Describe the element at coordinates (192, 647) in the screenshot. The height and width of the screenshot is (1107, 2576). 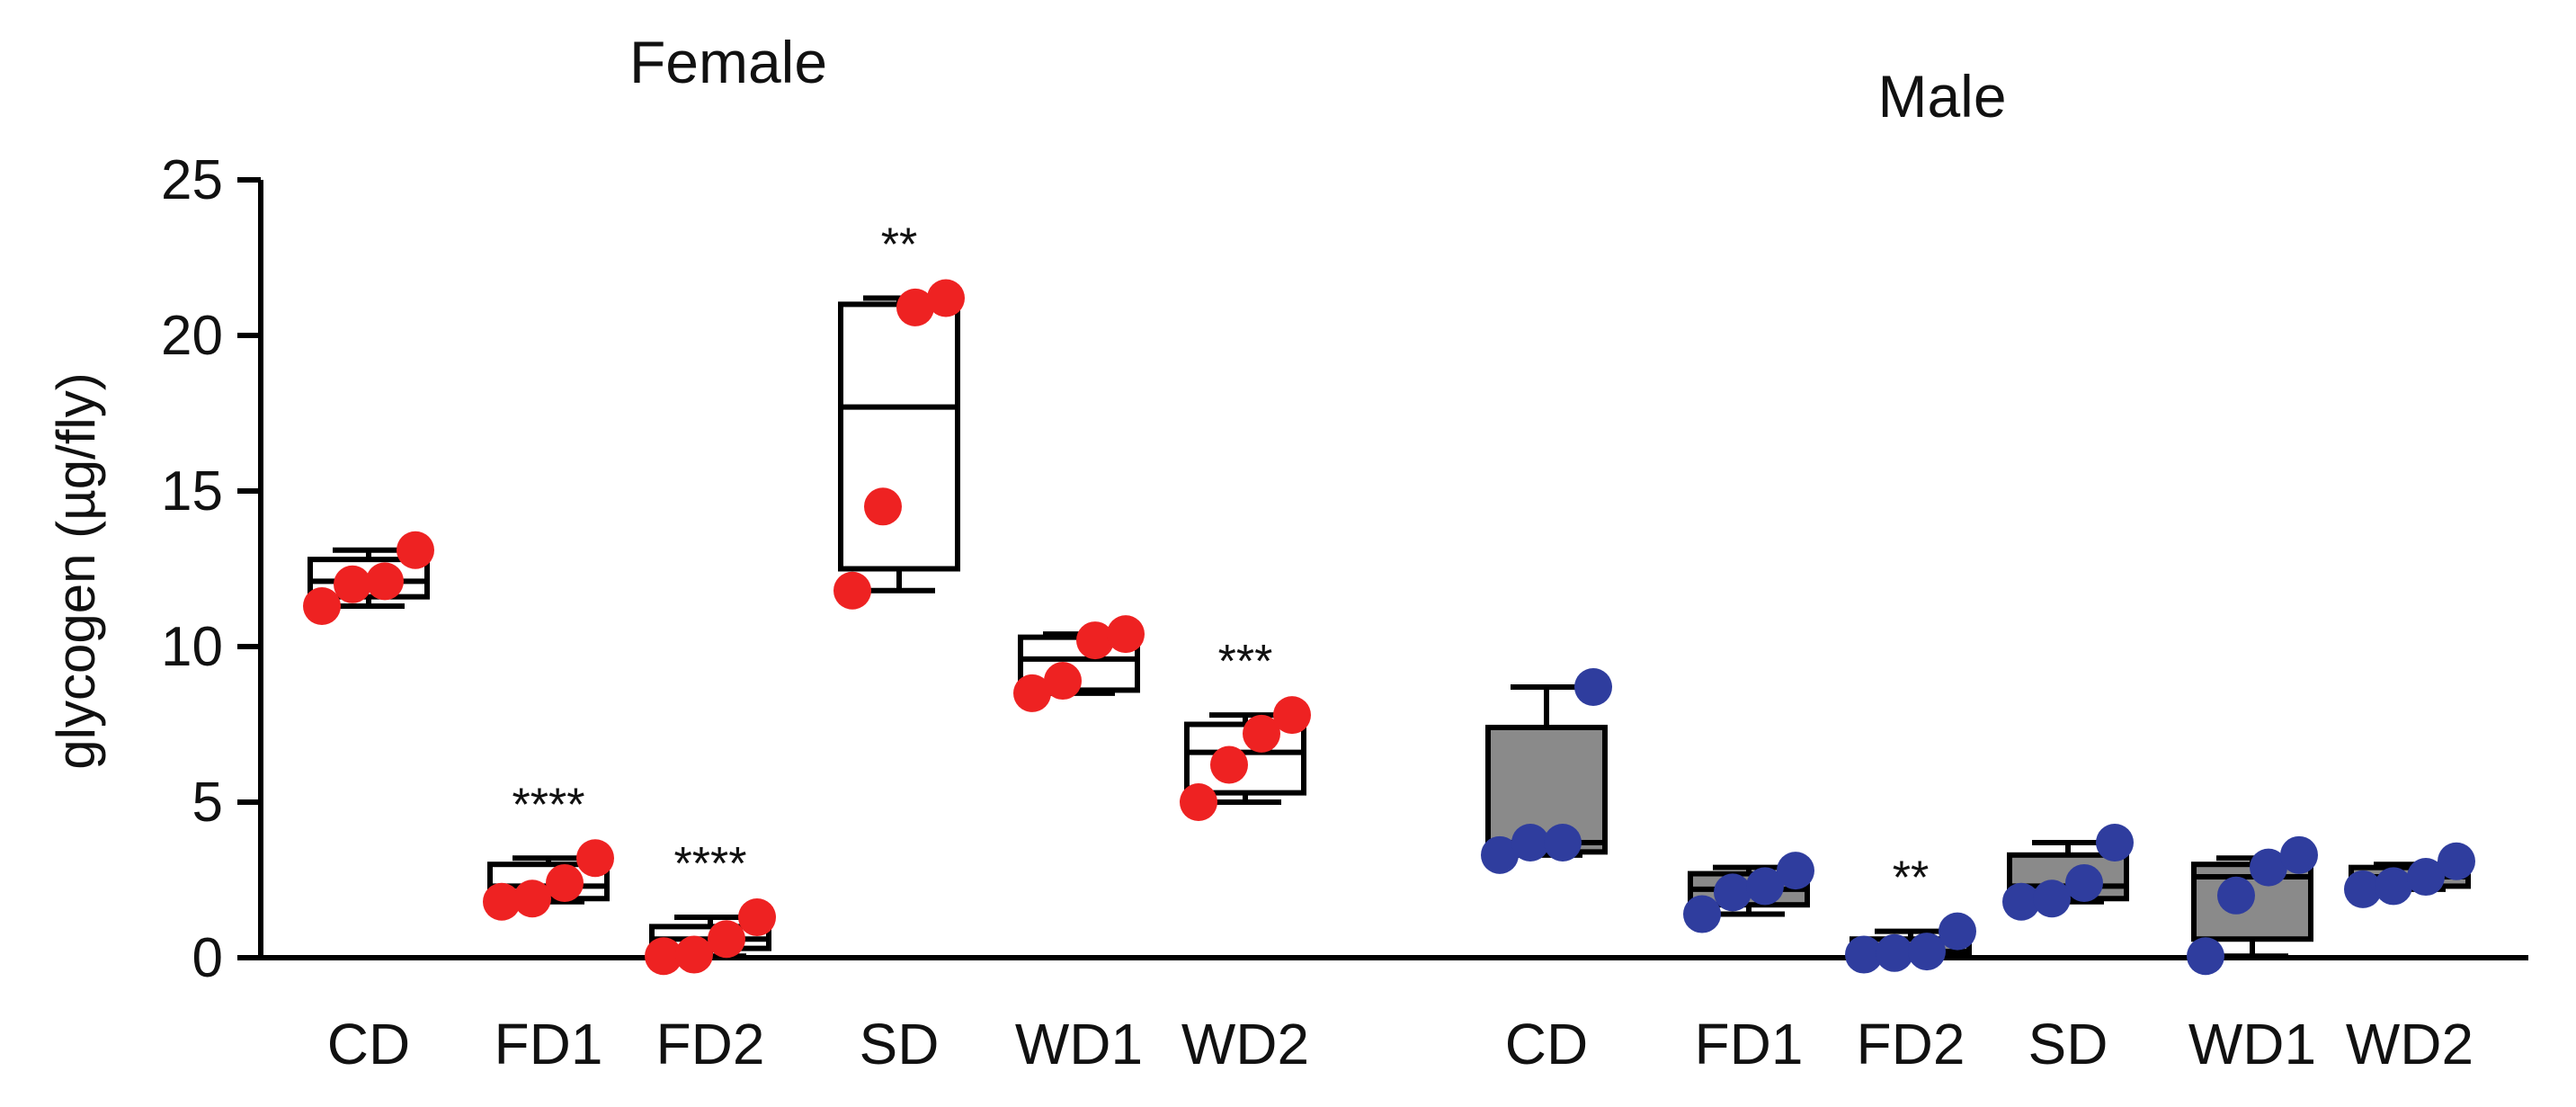
I see `y-tick-label: 10` at that location.